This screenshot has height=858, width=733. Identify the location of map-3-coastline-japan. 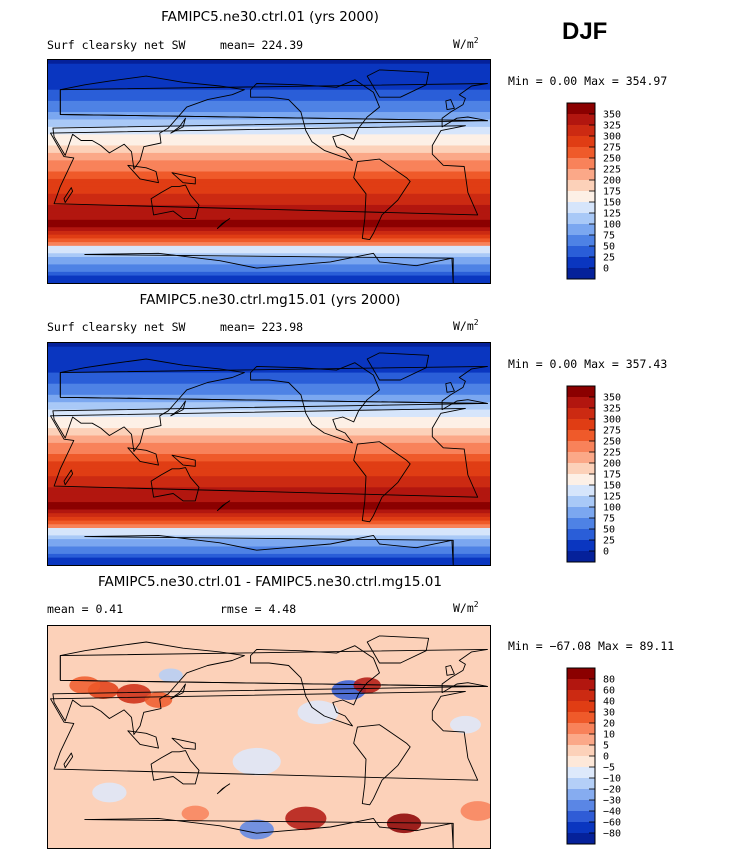
(178, 691).